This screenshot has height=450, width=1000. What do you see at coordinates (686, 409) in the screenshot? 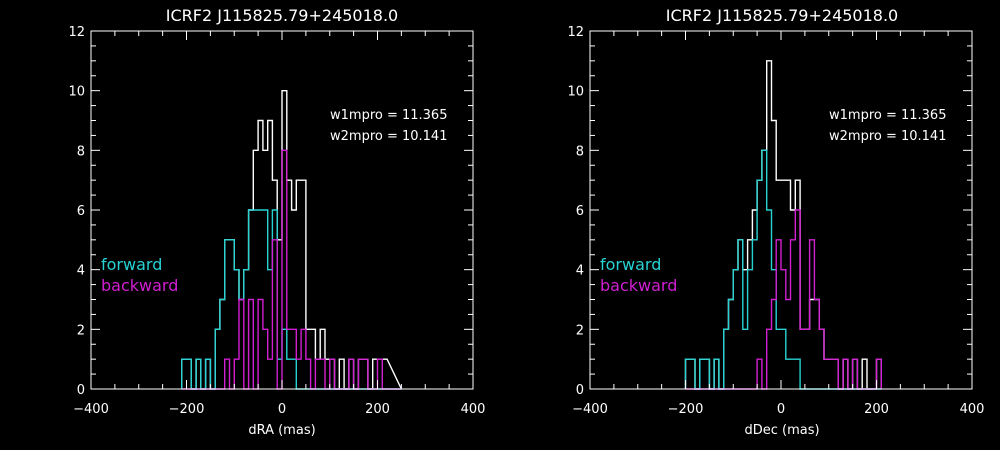
I see `ddec-x-tick-label: −200` at bounding box center [686, 409].